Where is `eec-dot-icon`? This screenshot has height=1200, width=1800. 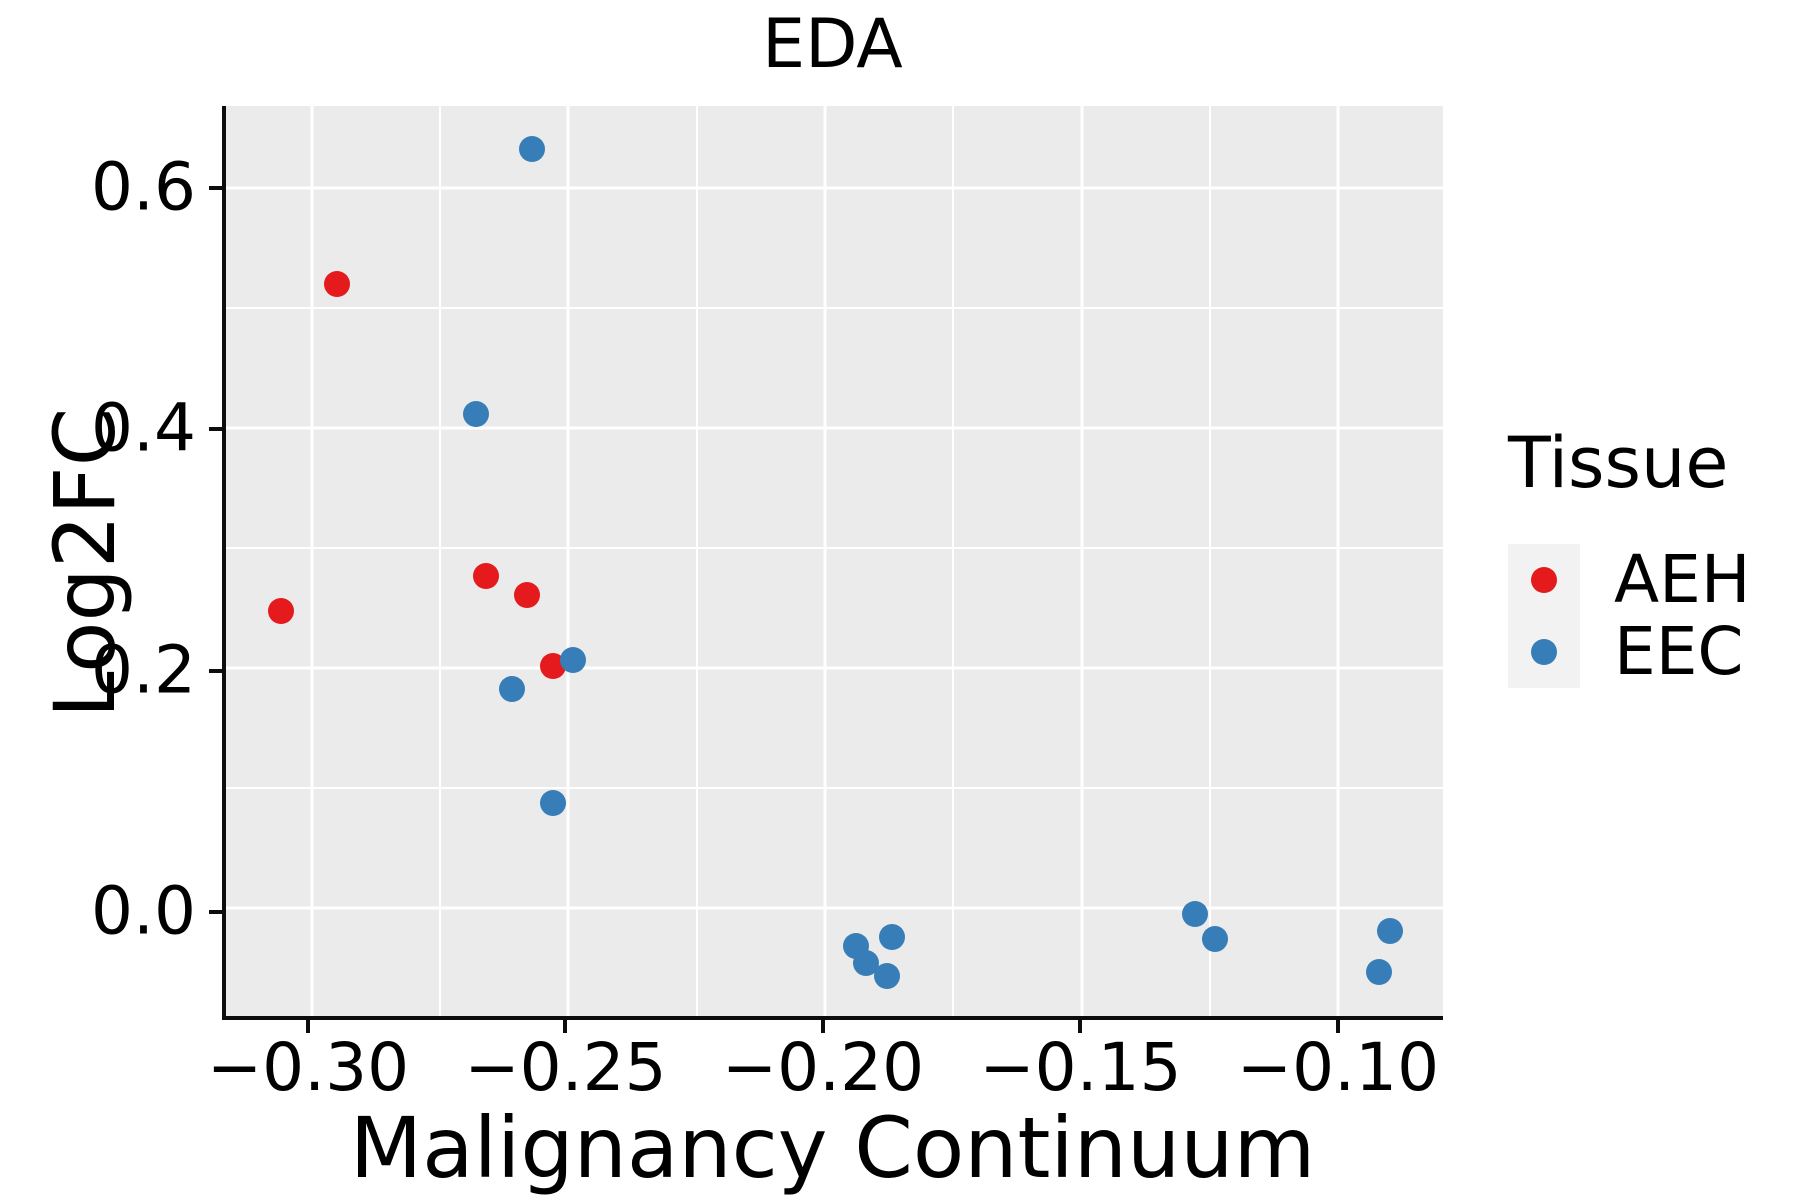
eec-dot-icon is located at coordinates (1544, 652).